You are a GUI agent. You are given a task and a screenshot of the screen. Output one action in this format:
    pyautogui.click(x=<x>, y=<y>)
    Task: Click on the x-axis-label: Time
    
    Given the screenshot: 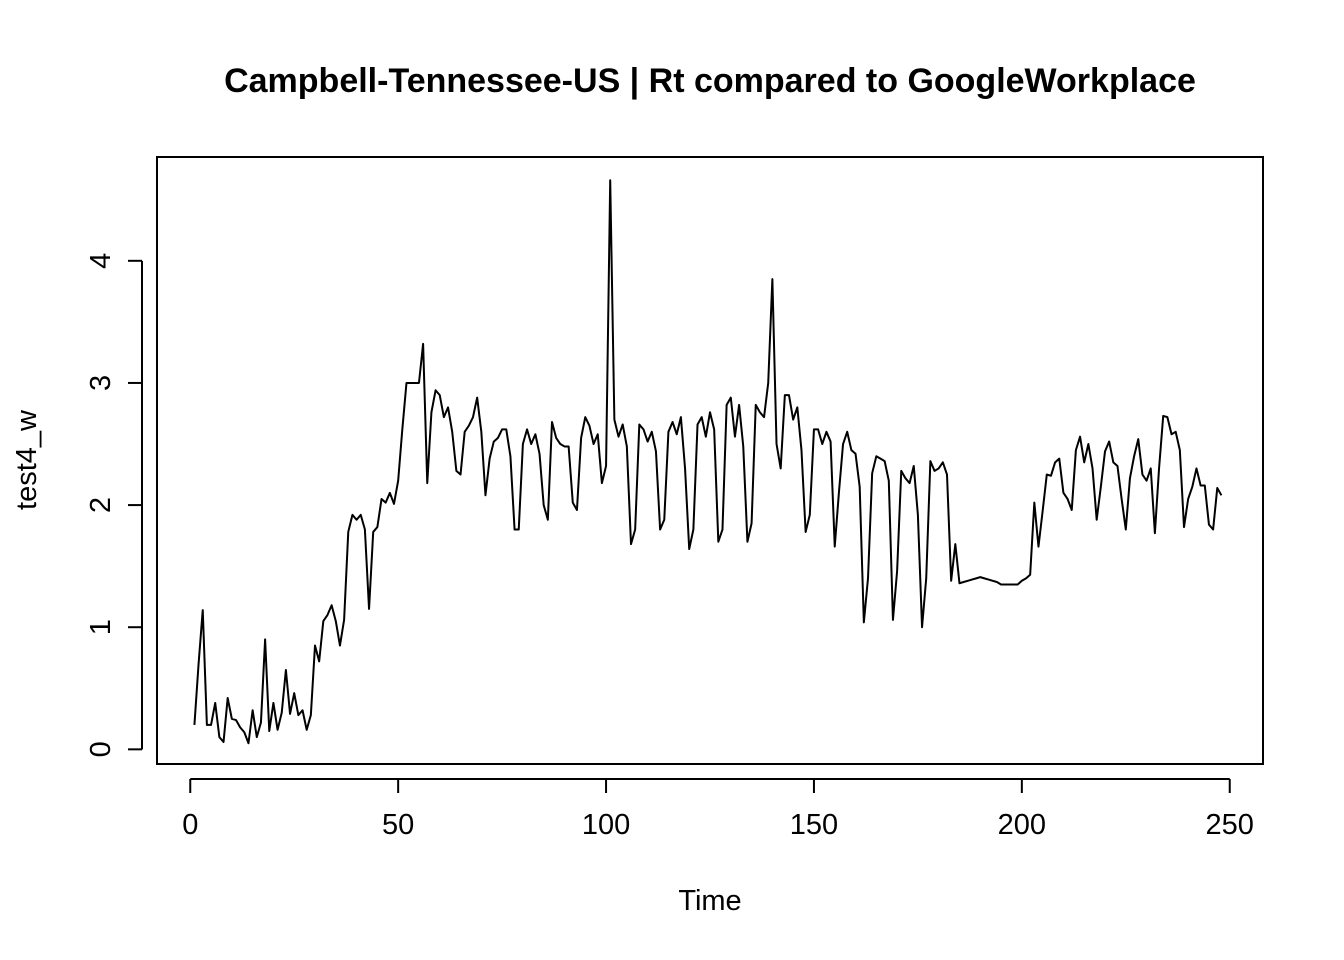 What is the action you would take?
    pyautogui.click(x=709, y=901)
    